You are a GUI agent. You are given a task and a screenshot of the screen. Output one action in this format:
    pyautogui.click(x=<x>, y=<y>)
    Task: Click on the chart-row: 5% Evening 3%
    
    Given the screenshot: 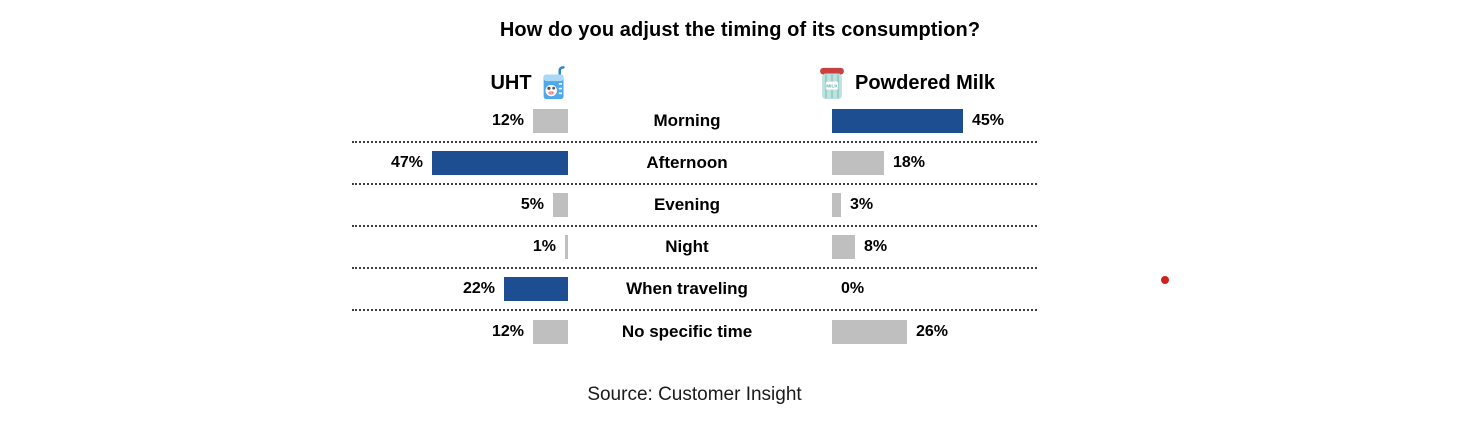 What is the action you would take?
    pyautogui.click(x=694, y=206)
    